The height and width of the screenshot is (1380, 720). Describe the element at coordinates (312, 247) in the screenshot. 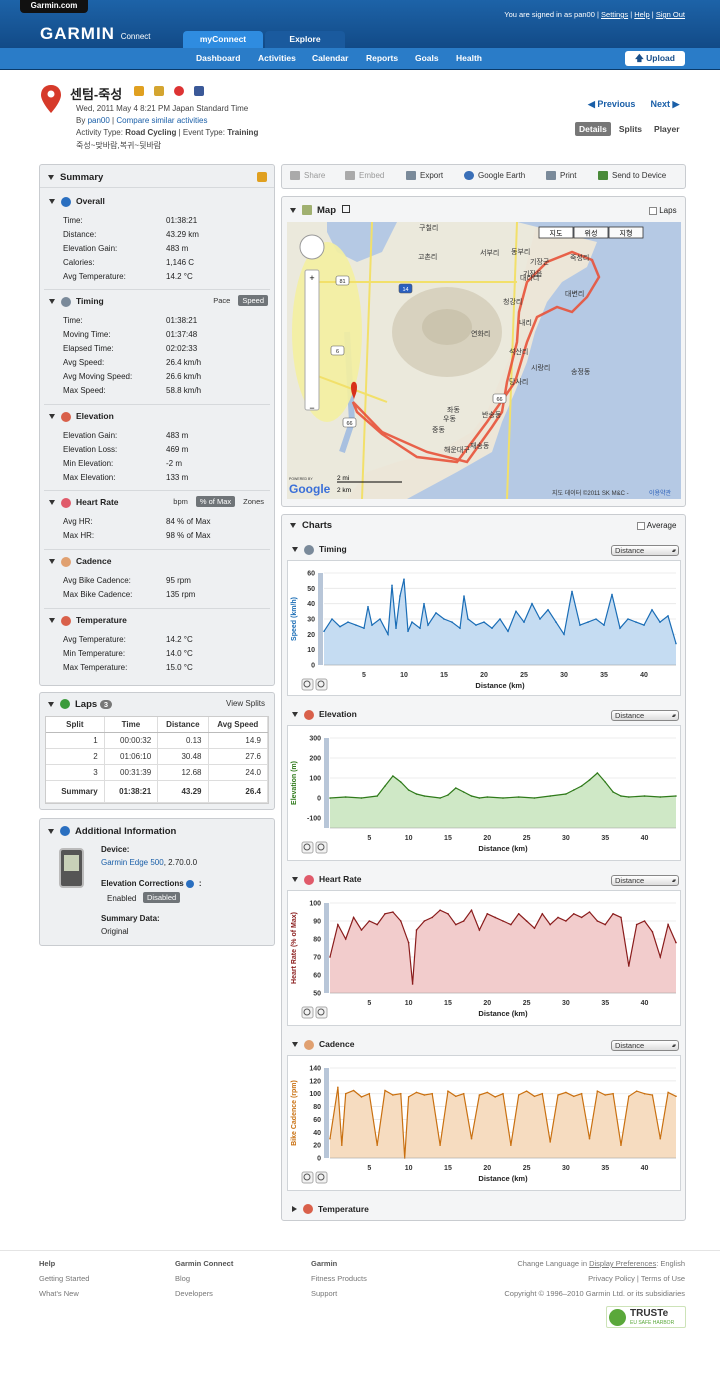

I see `pan-control-icon` at that location.